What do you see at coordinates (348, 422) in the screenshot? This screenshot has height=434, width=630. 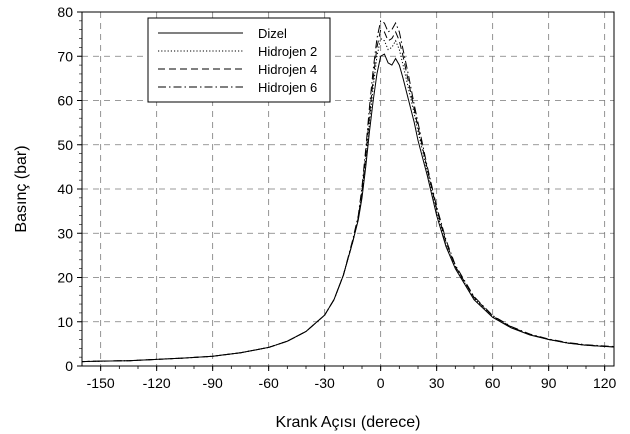 I see `x-axis-title: Krank Açısı (derece)` at bounding box center [348, 422].